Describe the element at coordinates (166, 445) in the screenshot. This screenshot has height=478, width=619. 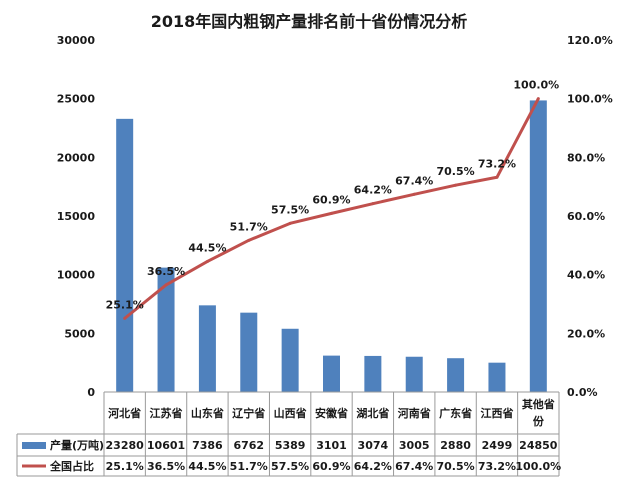
I see `table-cell-value: 10601` at that location.